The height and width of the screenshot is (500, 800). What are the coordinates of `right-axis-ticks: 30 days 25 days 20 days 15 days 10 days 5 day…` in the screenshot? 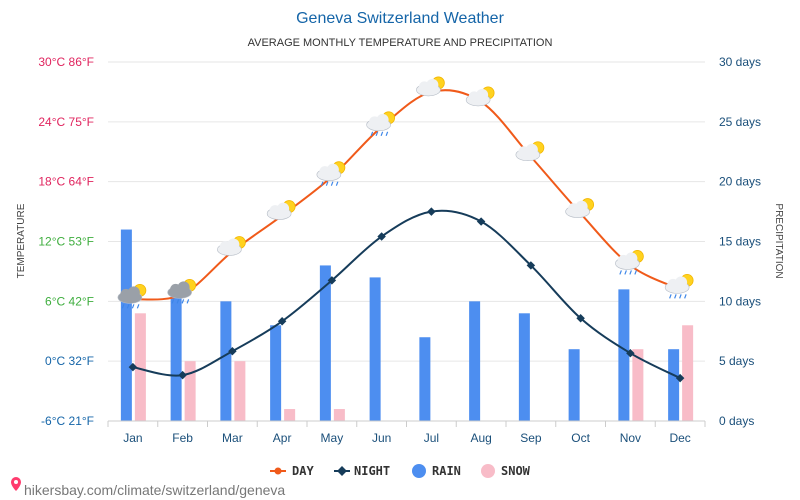 It's located at (740, 241).